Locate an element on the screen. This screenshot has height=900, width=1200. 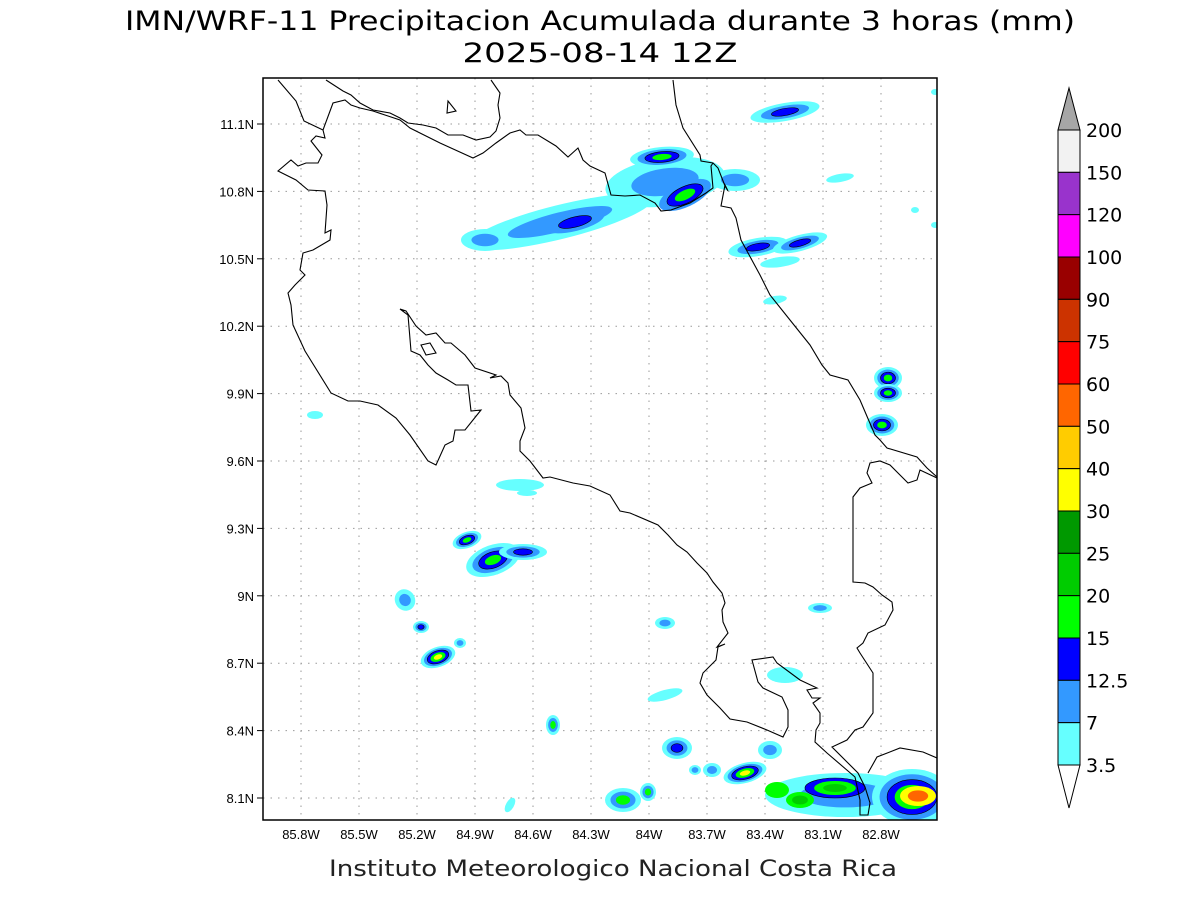
gulf-island is located at coordinates (428, 349).